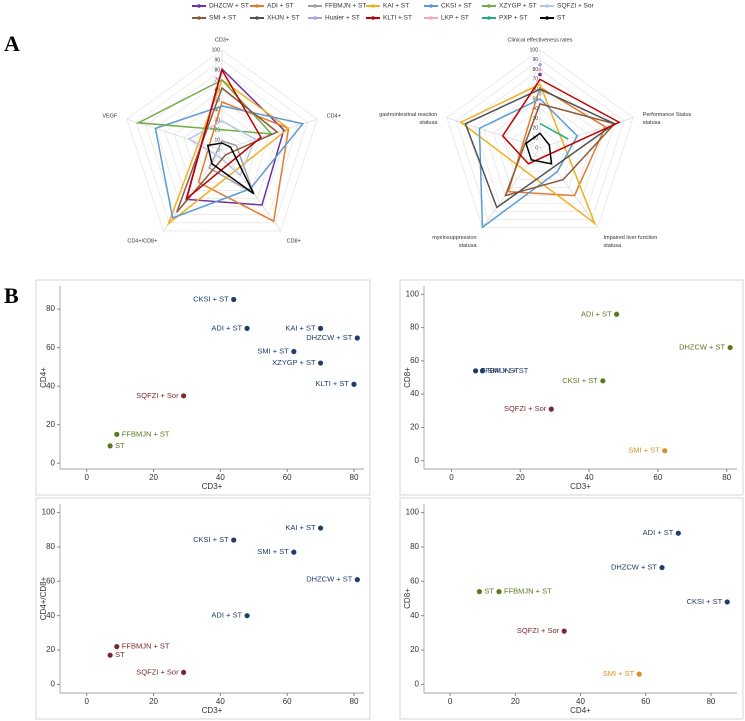  I want to click on legend-label: PXP + ST, so click(513, 18).